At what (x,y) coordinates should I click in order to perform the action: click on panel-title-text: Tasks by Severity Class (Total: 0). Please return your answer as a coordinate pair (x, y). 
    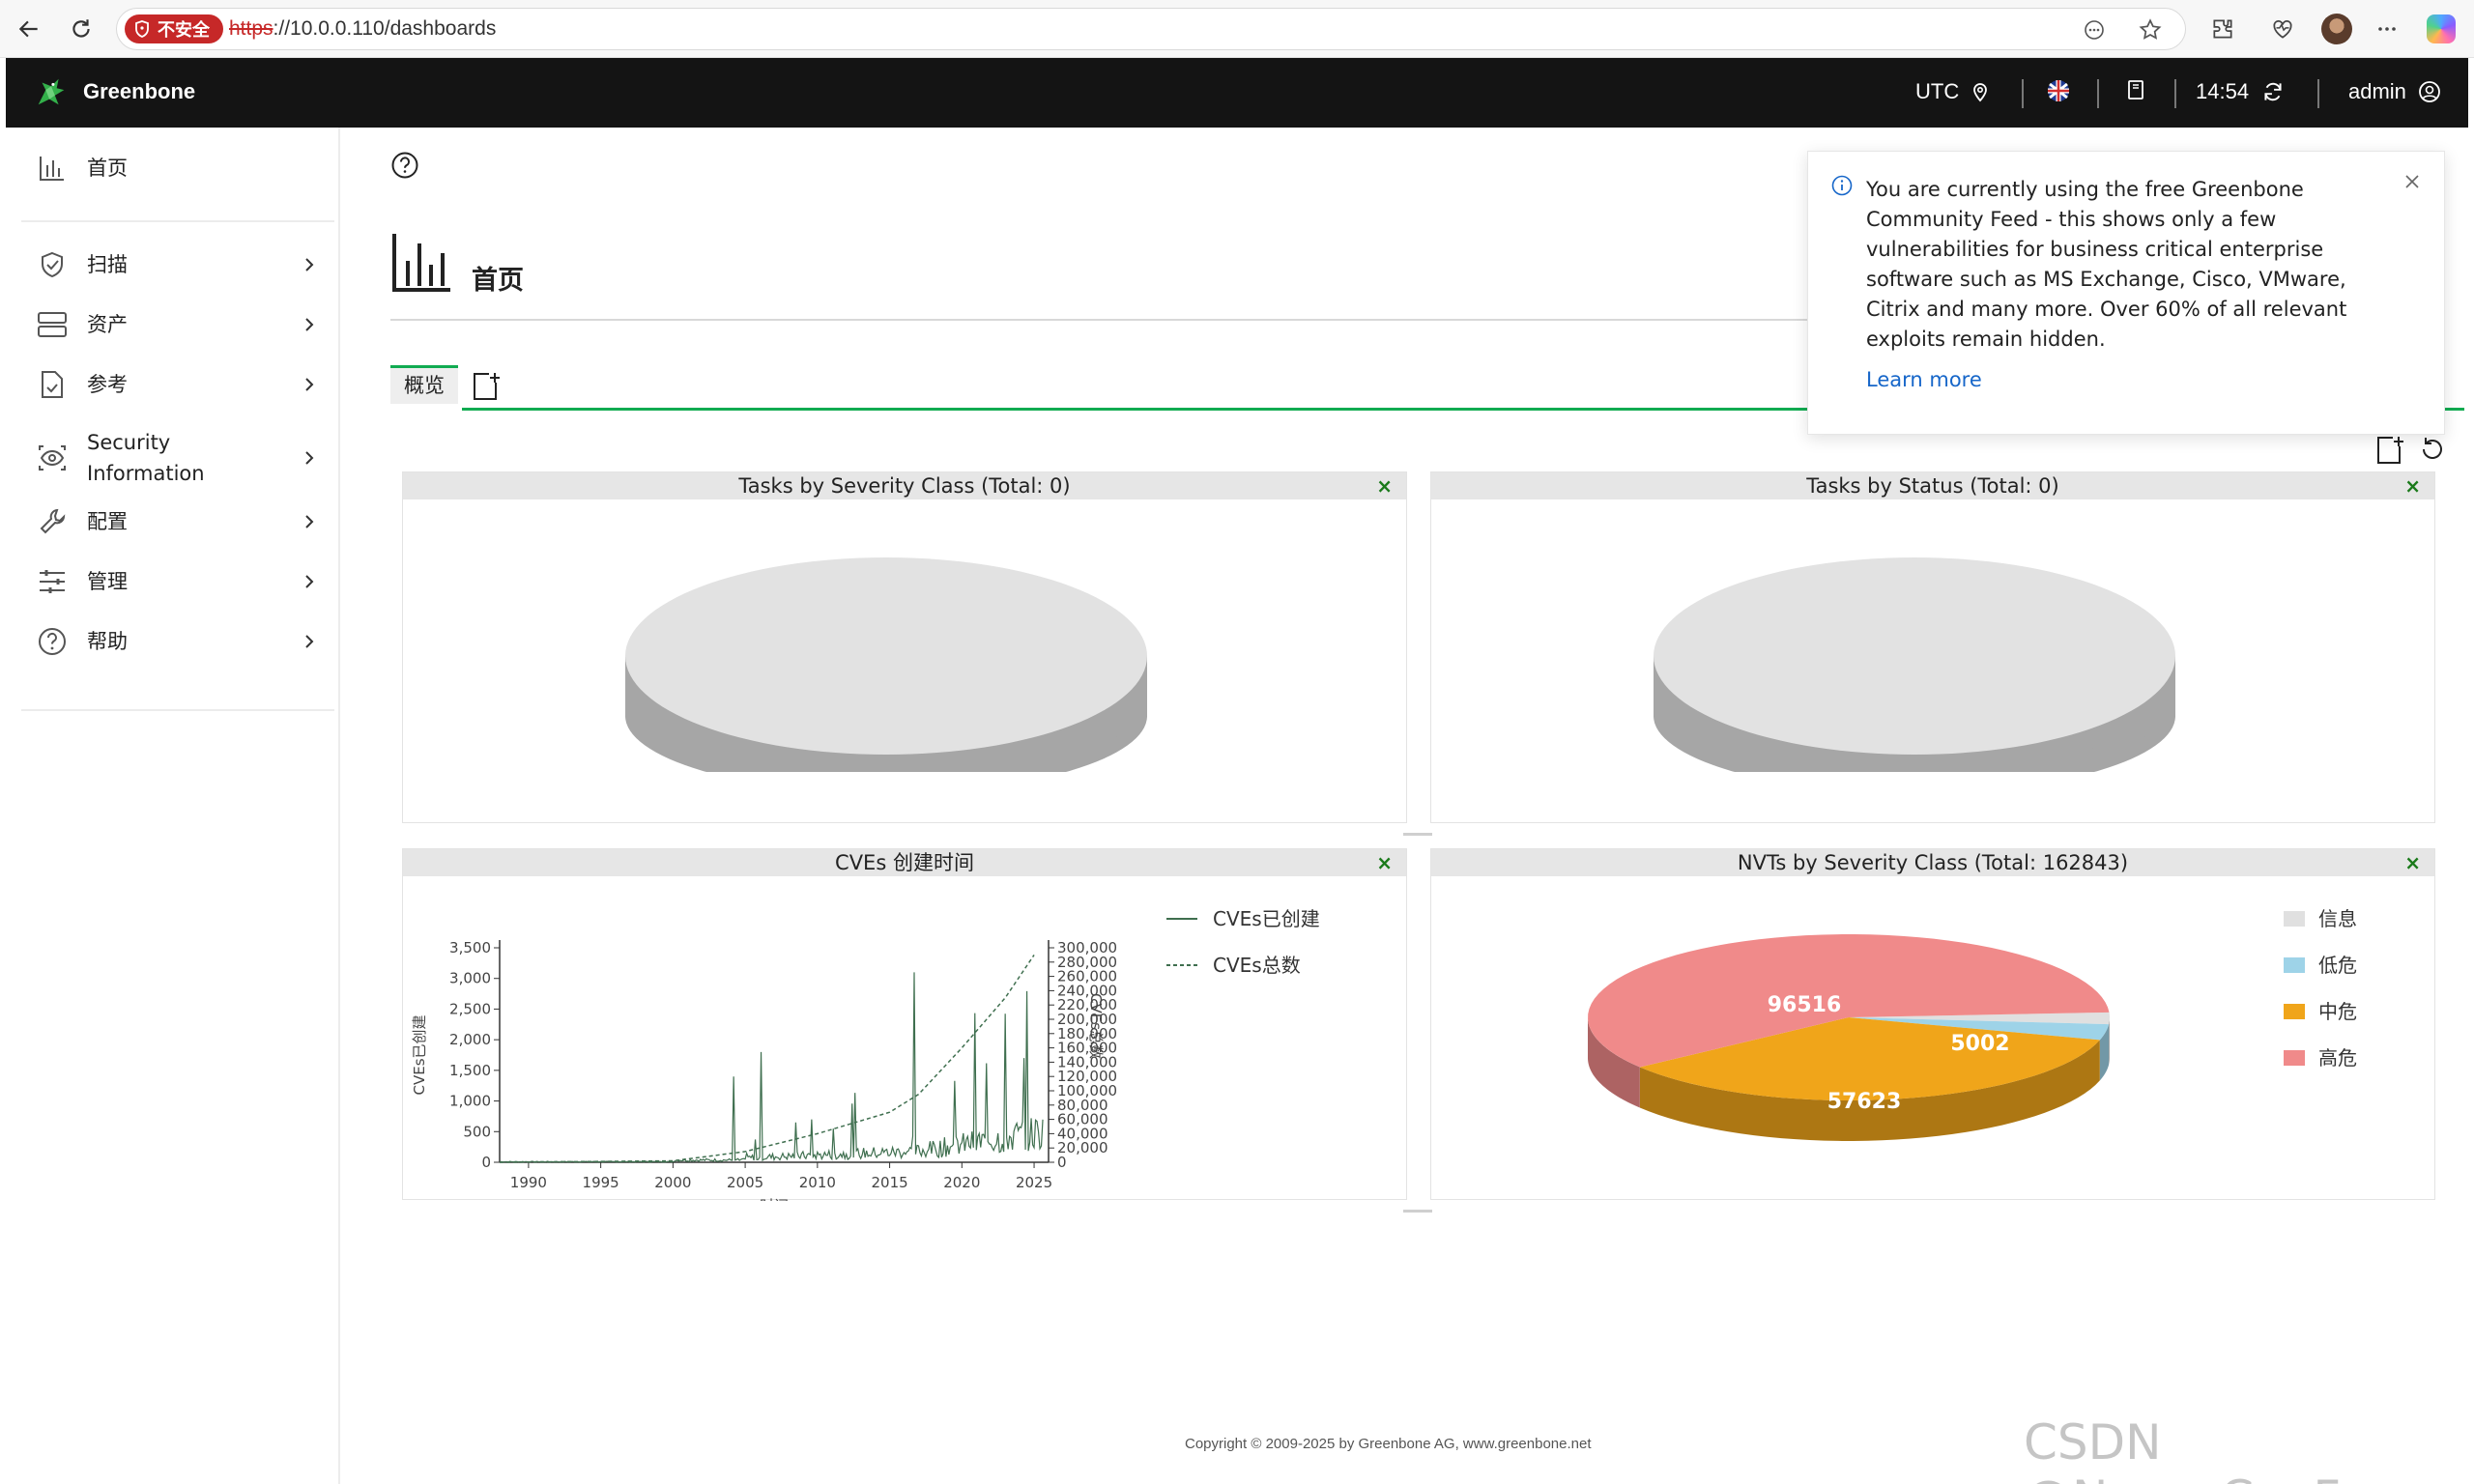
    Looking at the image, I should click on (905, 486).